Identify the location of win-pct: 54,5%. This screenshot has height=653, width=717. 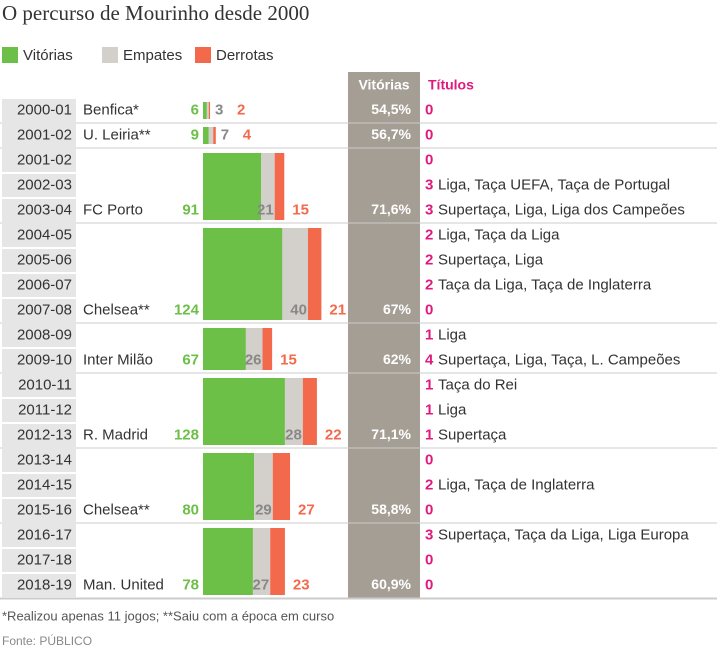
(391, 109).